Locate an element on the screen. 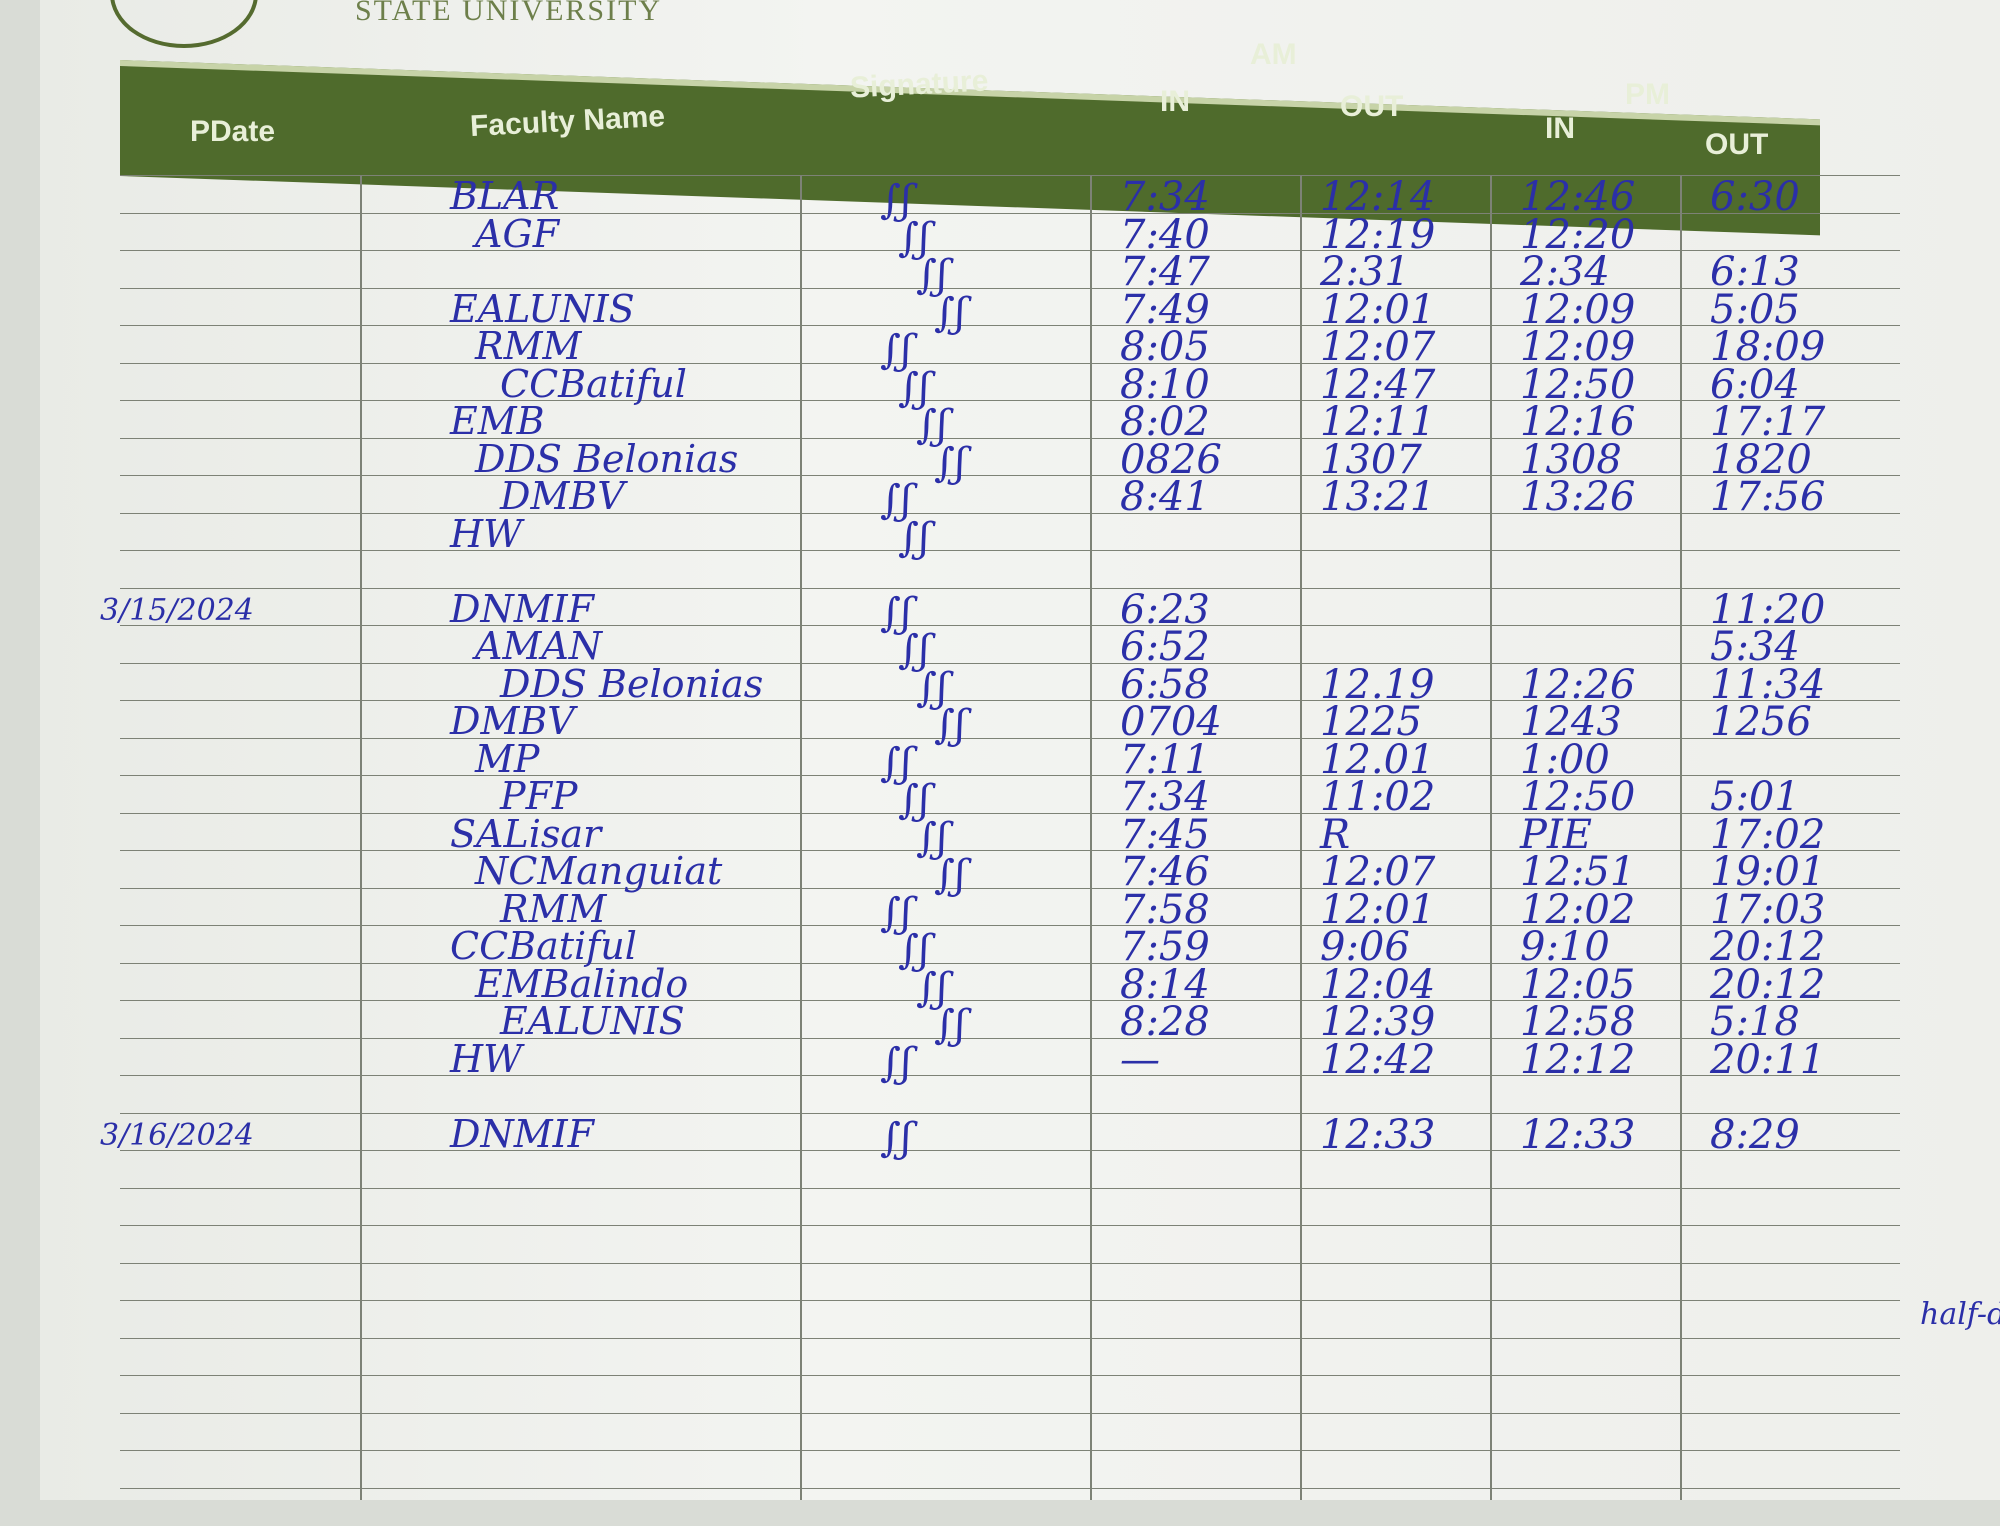 The height and width of the screenshot is (1526, 2000). time-pm-out: 8:29 is located at coordinates (1755, 1134).